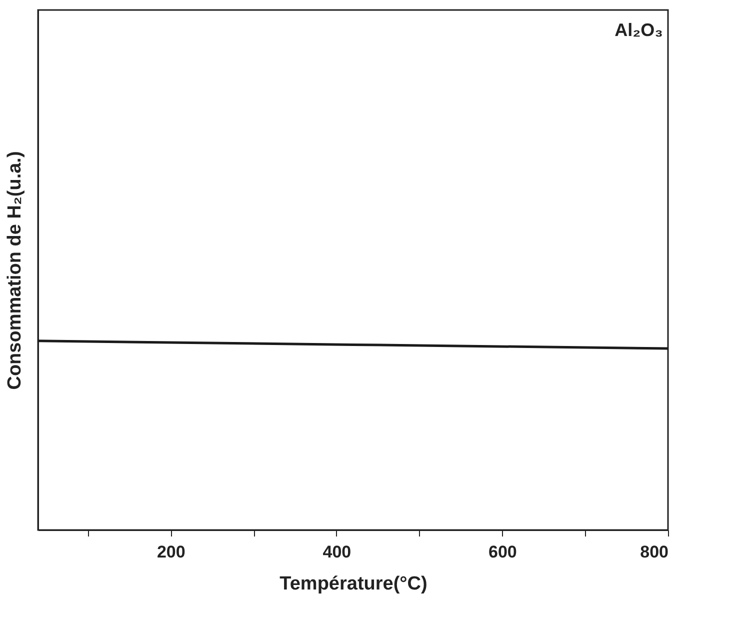 Image resolution: width=741 pixels, height=635 pixels. I want to click on x-tick-label: 800, so click(654, 552).